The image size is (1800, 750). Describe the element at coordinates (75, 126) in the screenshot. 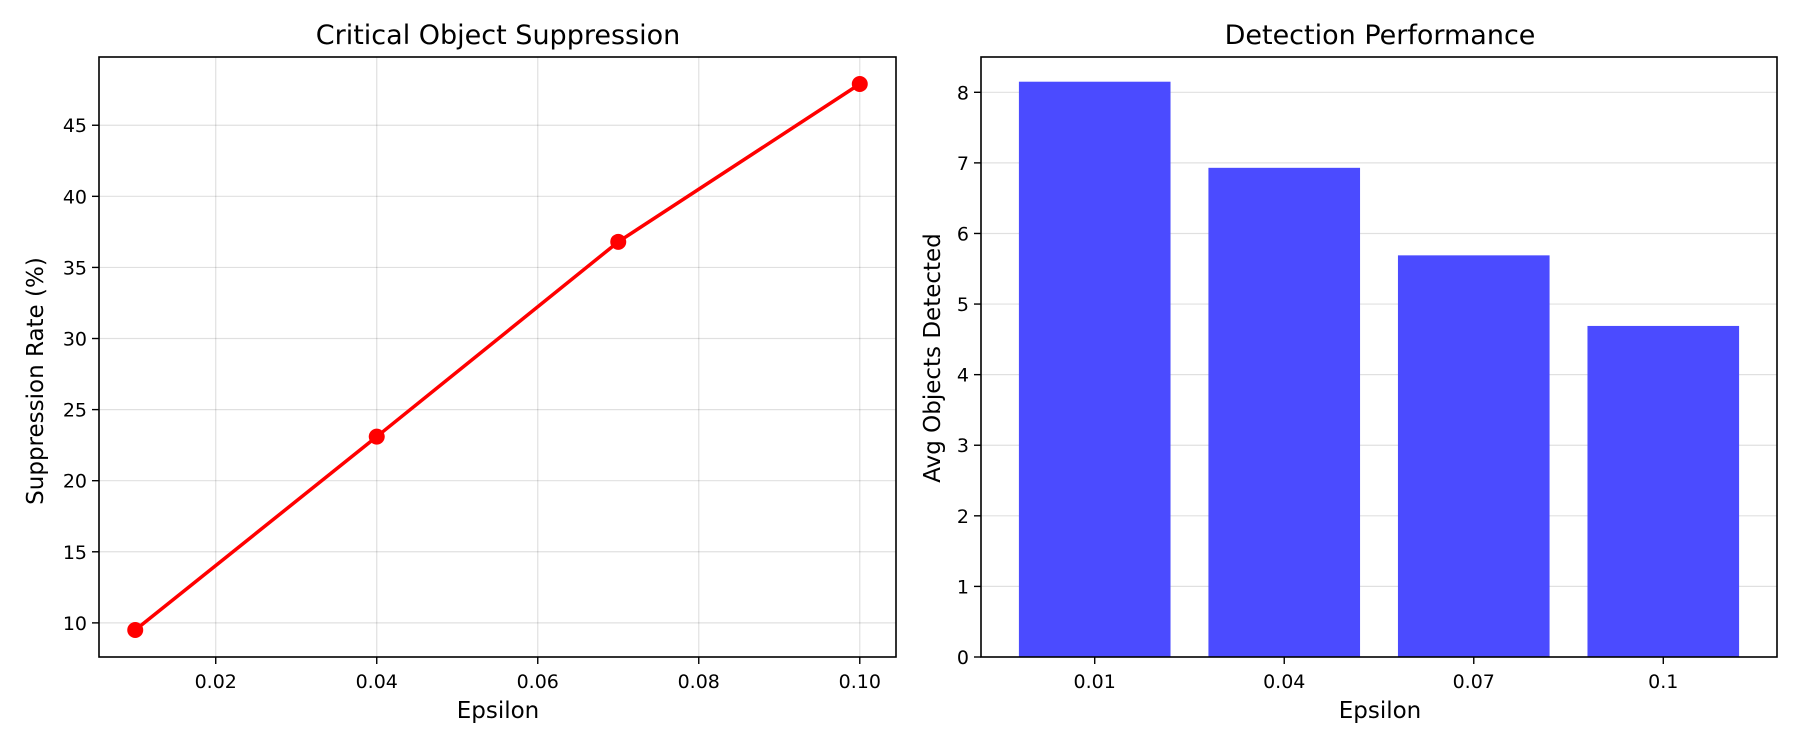

I see `y-tick-label: 45` at that location.